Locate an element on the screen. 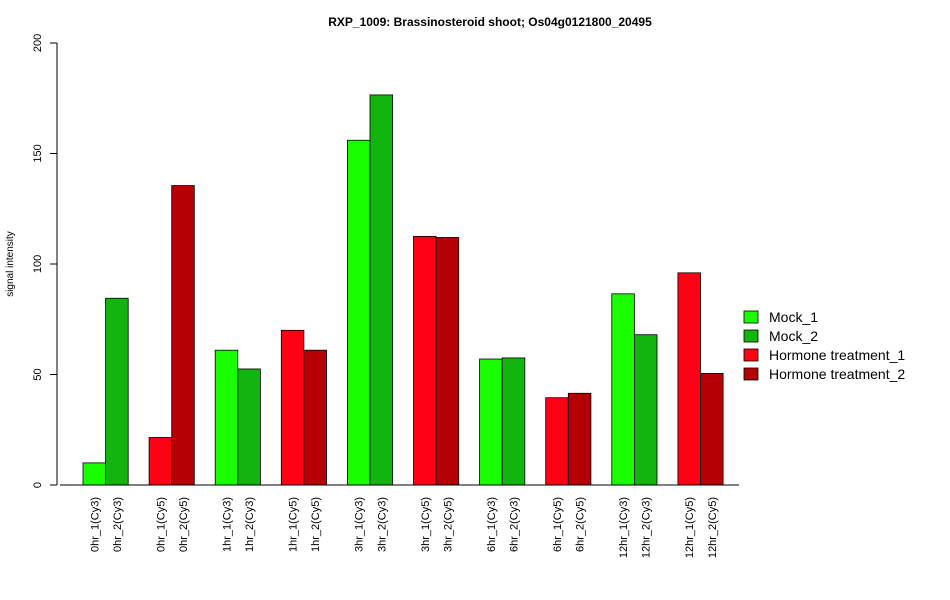 The image size is (950, 600). category-label: 1hr_2(Cy3) is located at coordinates (250, 524).